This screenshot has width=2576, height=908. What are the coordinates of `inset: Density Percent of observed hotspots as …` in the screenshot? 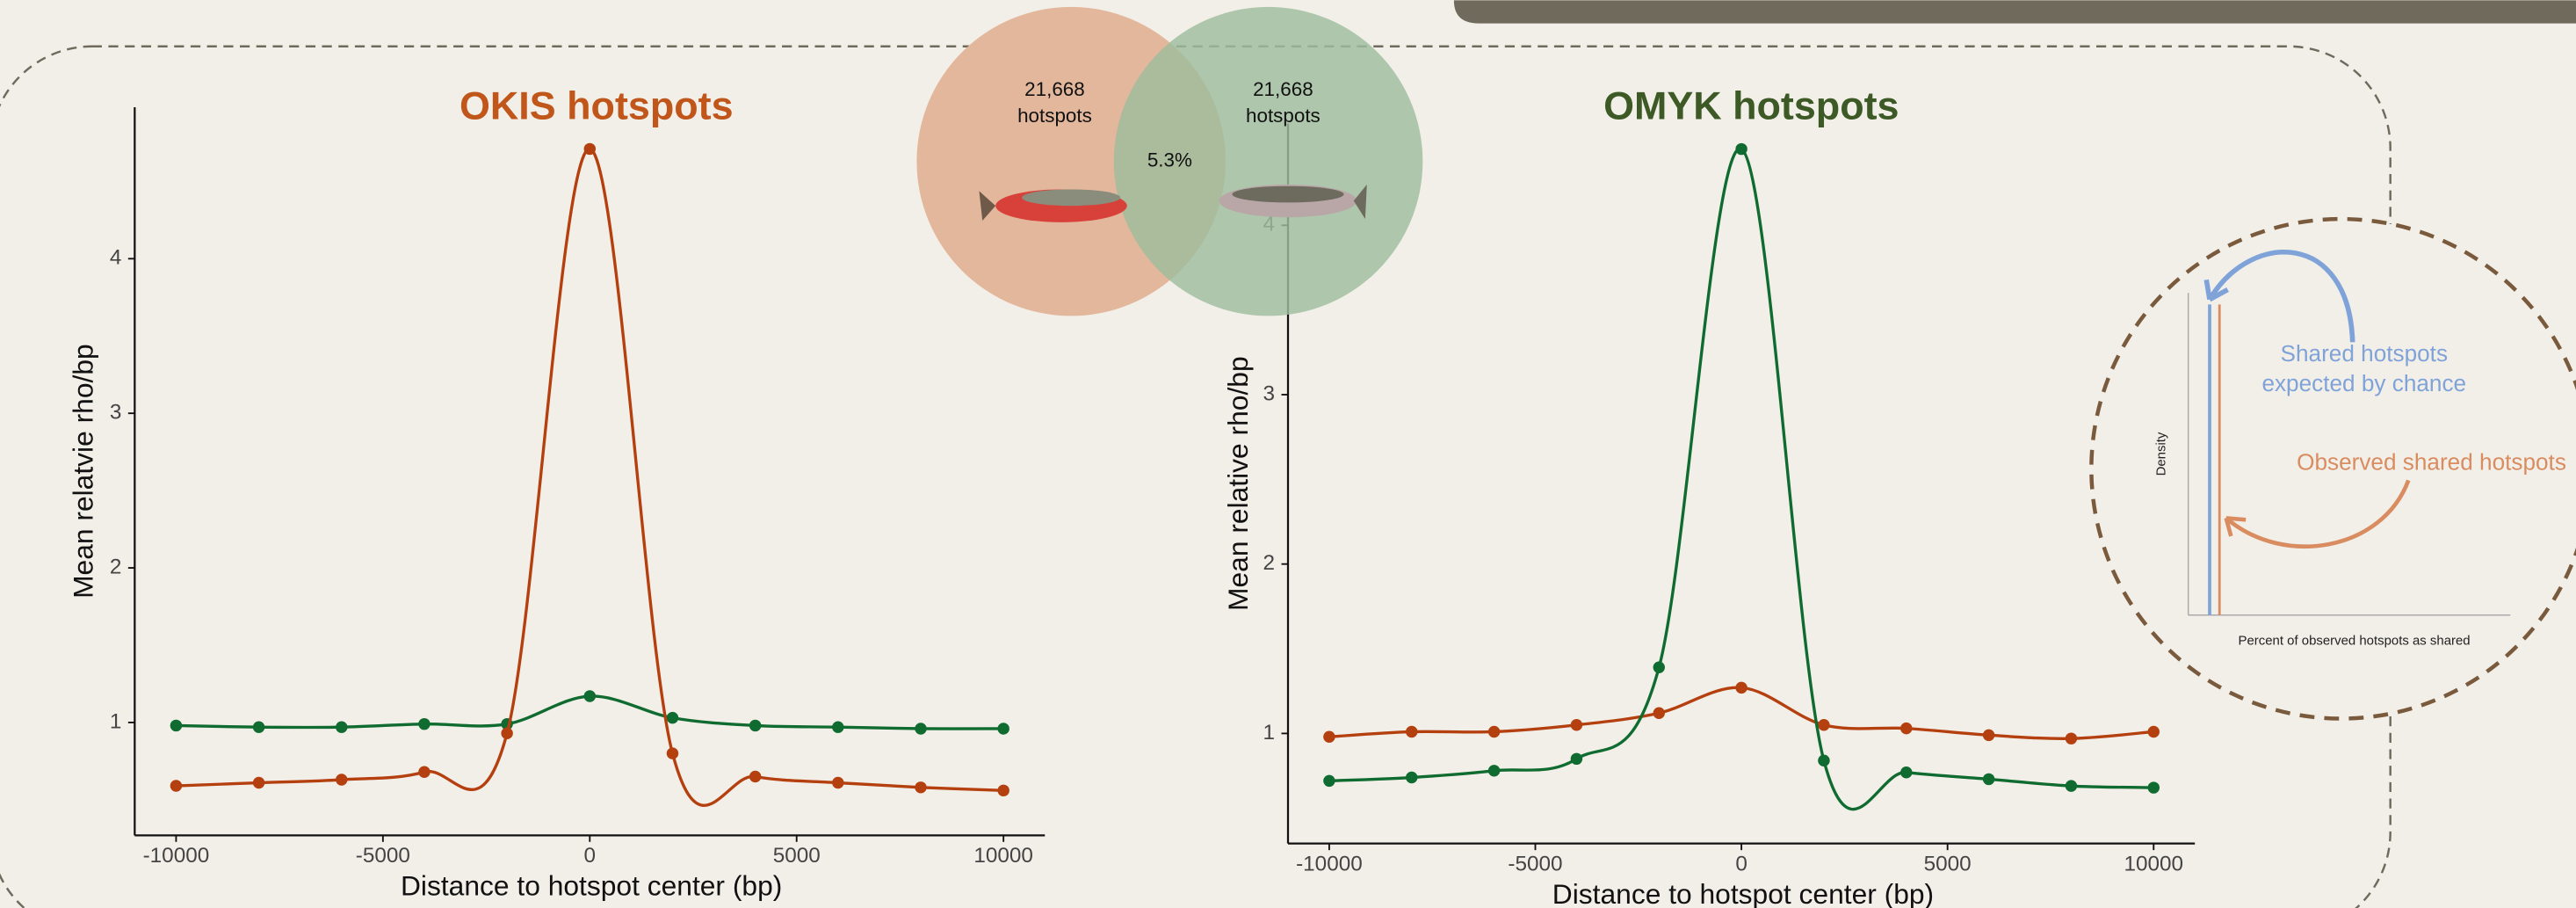 It's located at (2332, 468).